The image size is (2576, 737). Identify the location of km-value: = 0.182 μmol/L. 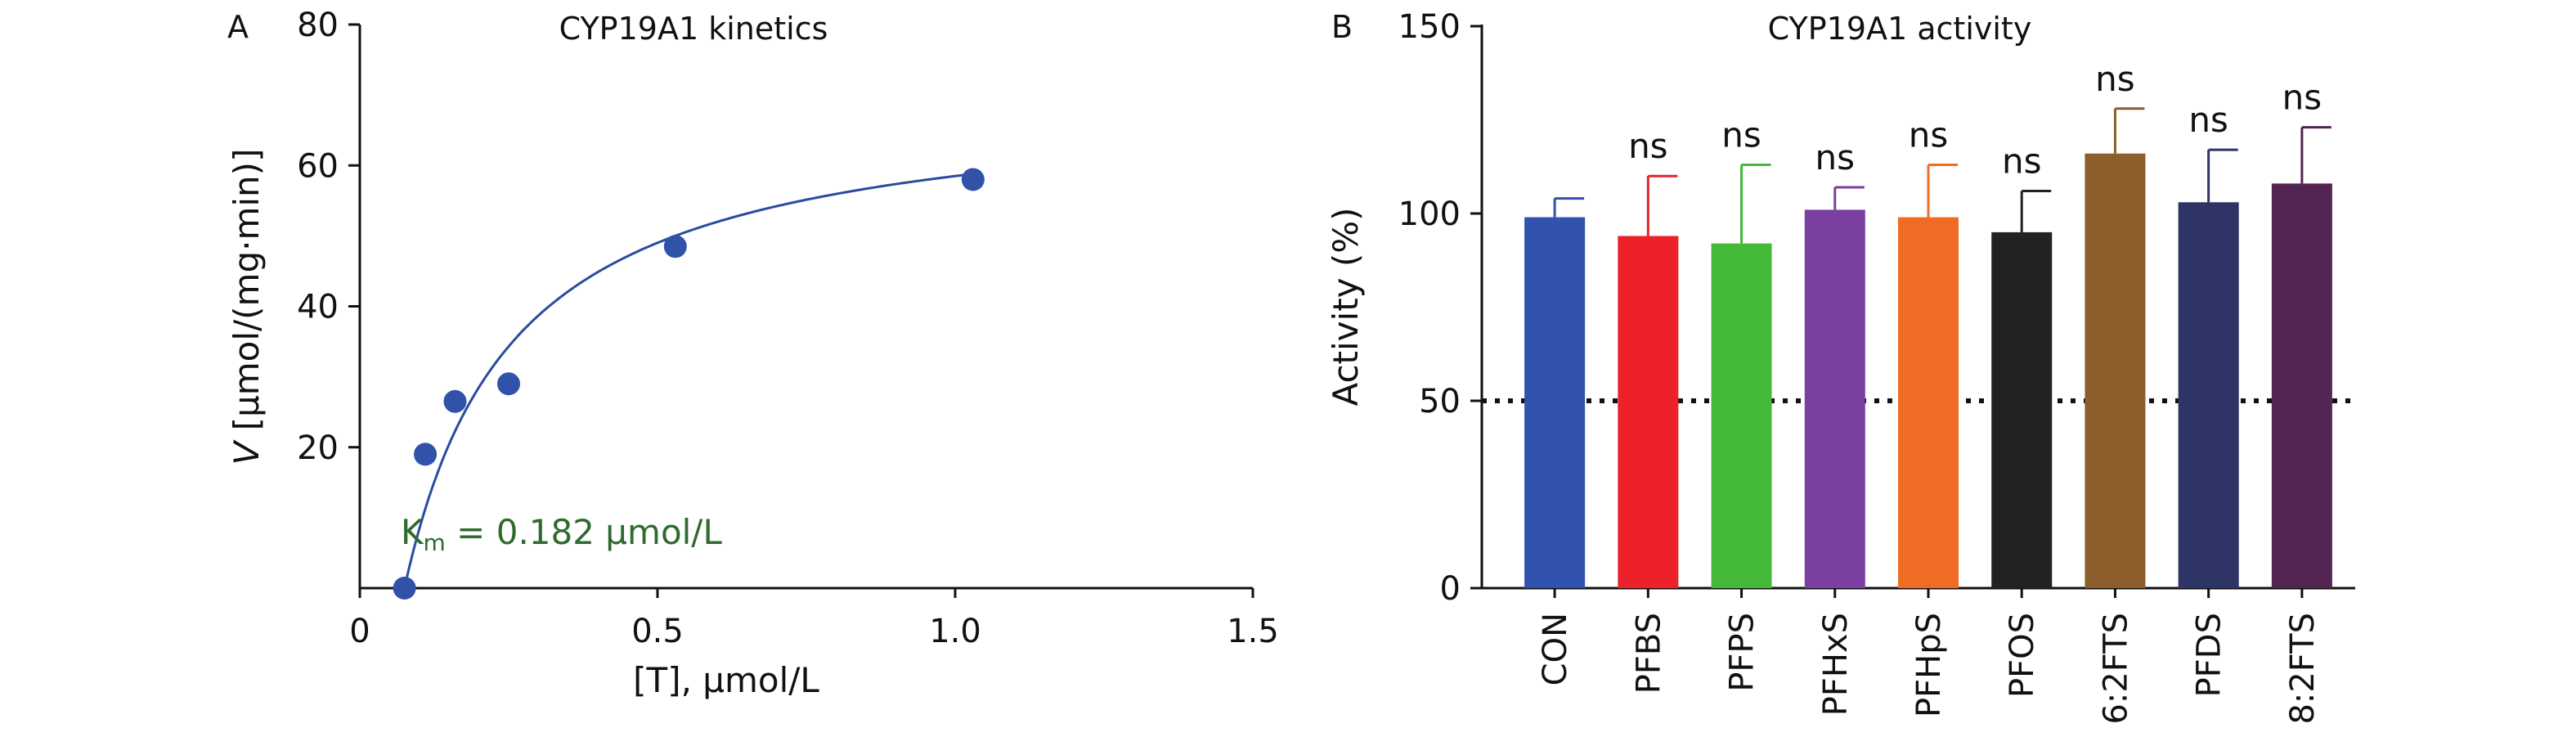
(585, 532).